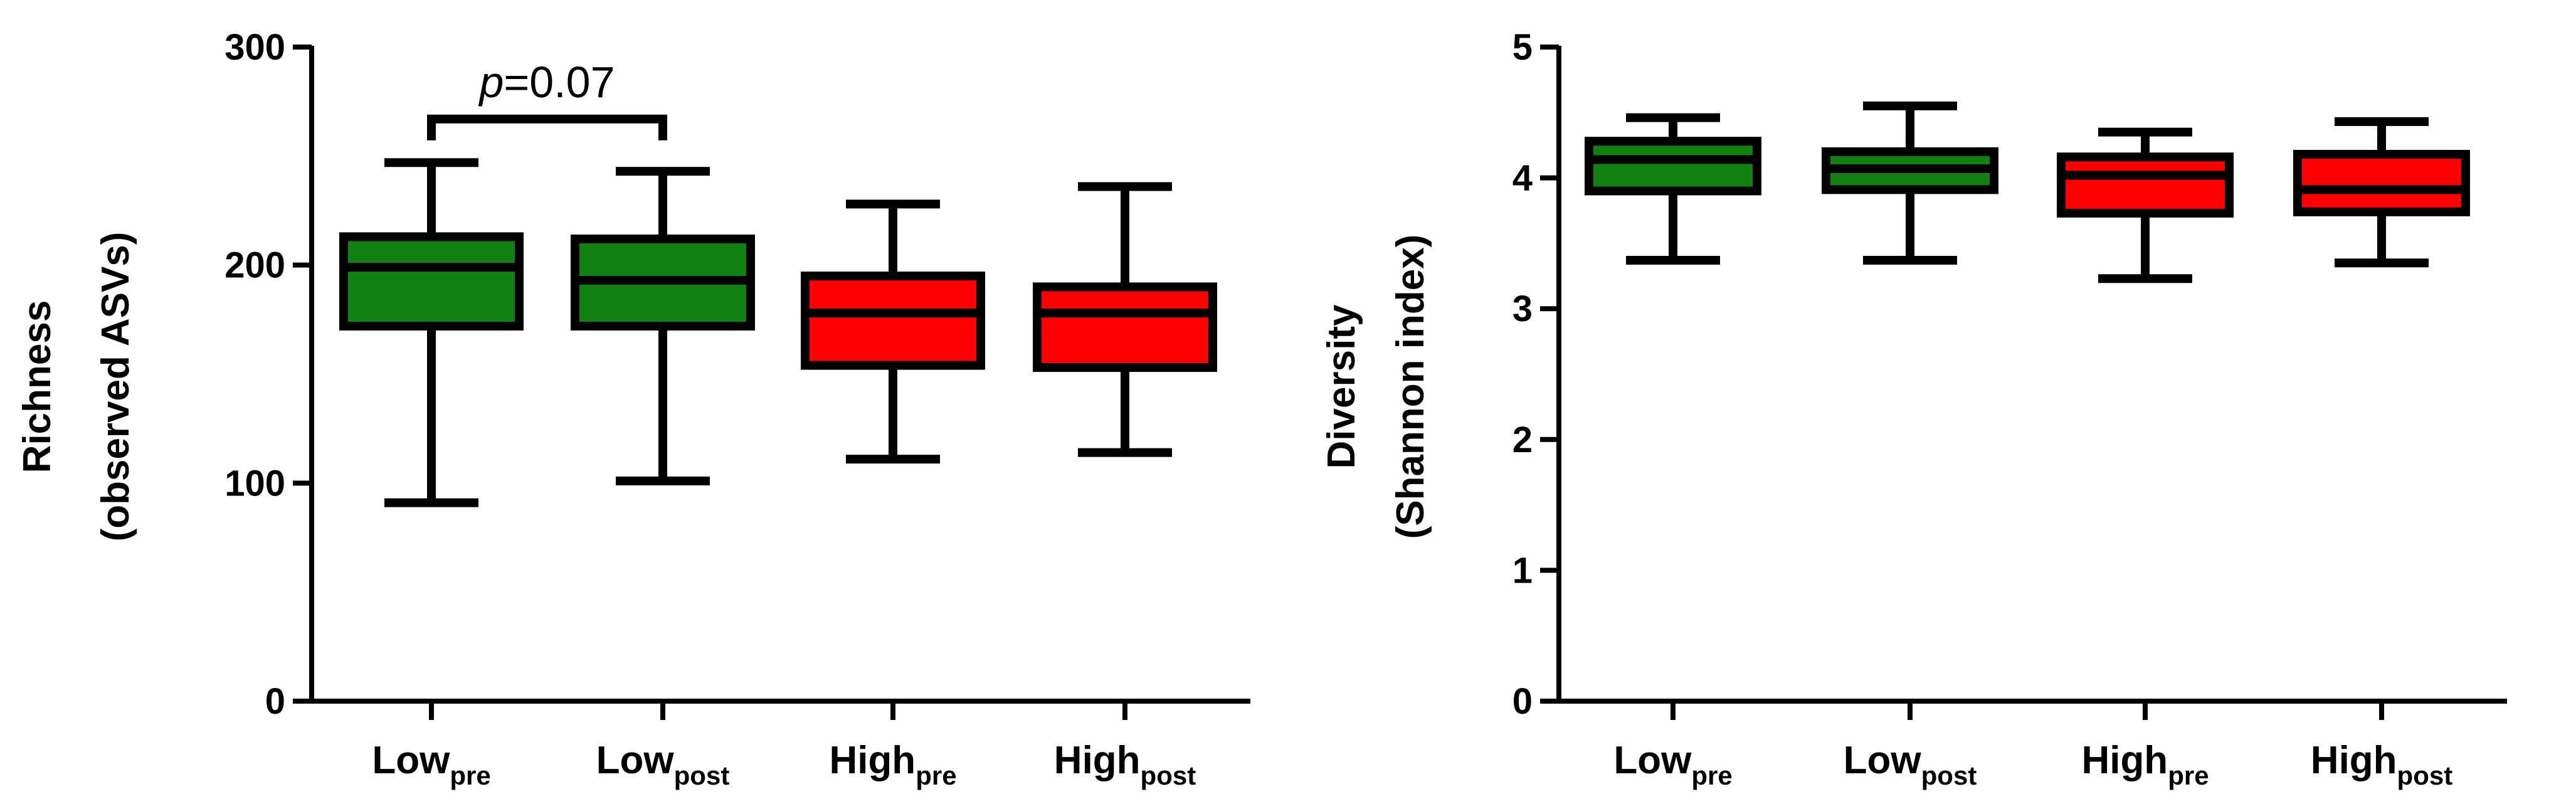 This screenshot has height=804, width=2576. What do you see at coordinates (1522, 178) in the screenshot?
I see `y-tick-label: 4` at bounding box center [1522, 178].